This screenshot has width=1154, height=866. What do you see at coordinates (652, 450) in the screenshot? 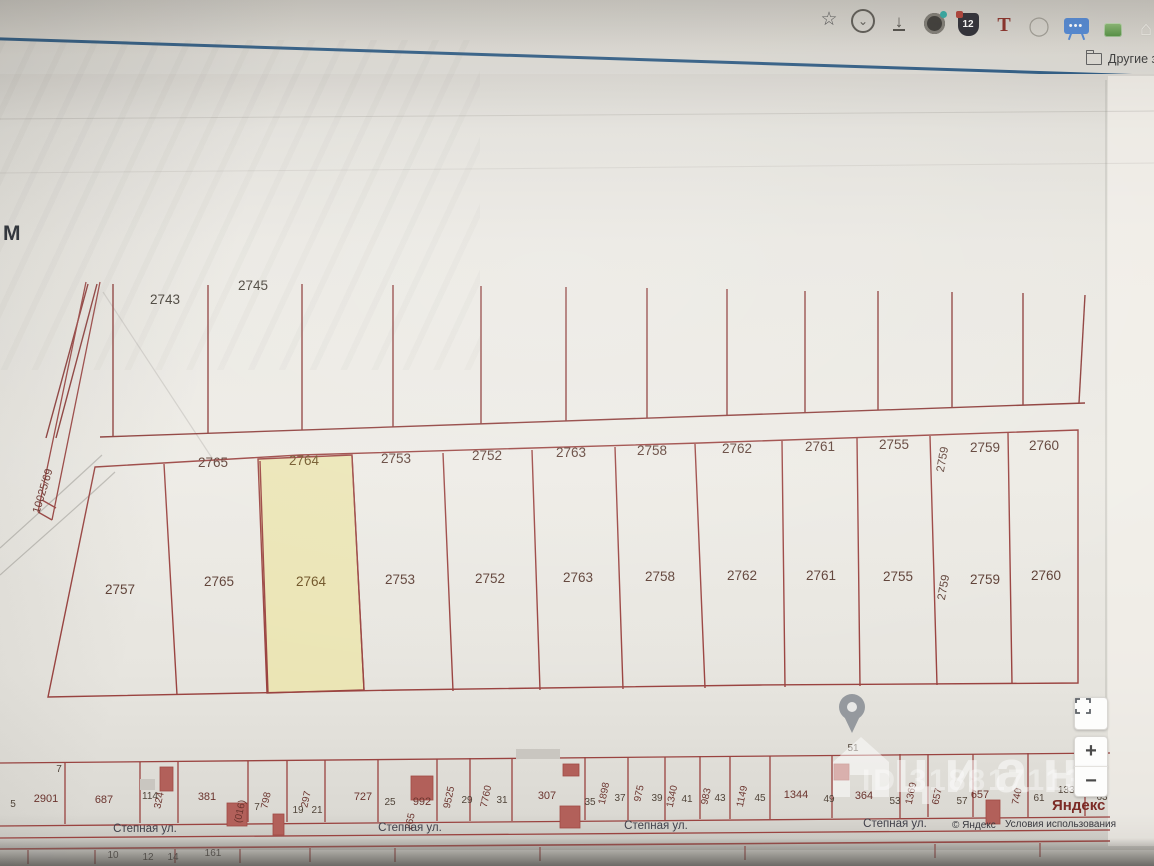
I see `parcel-label: 2758` at bounding box center [652, 450].